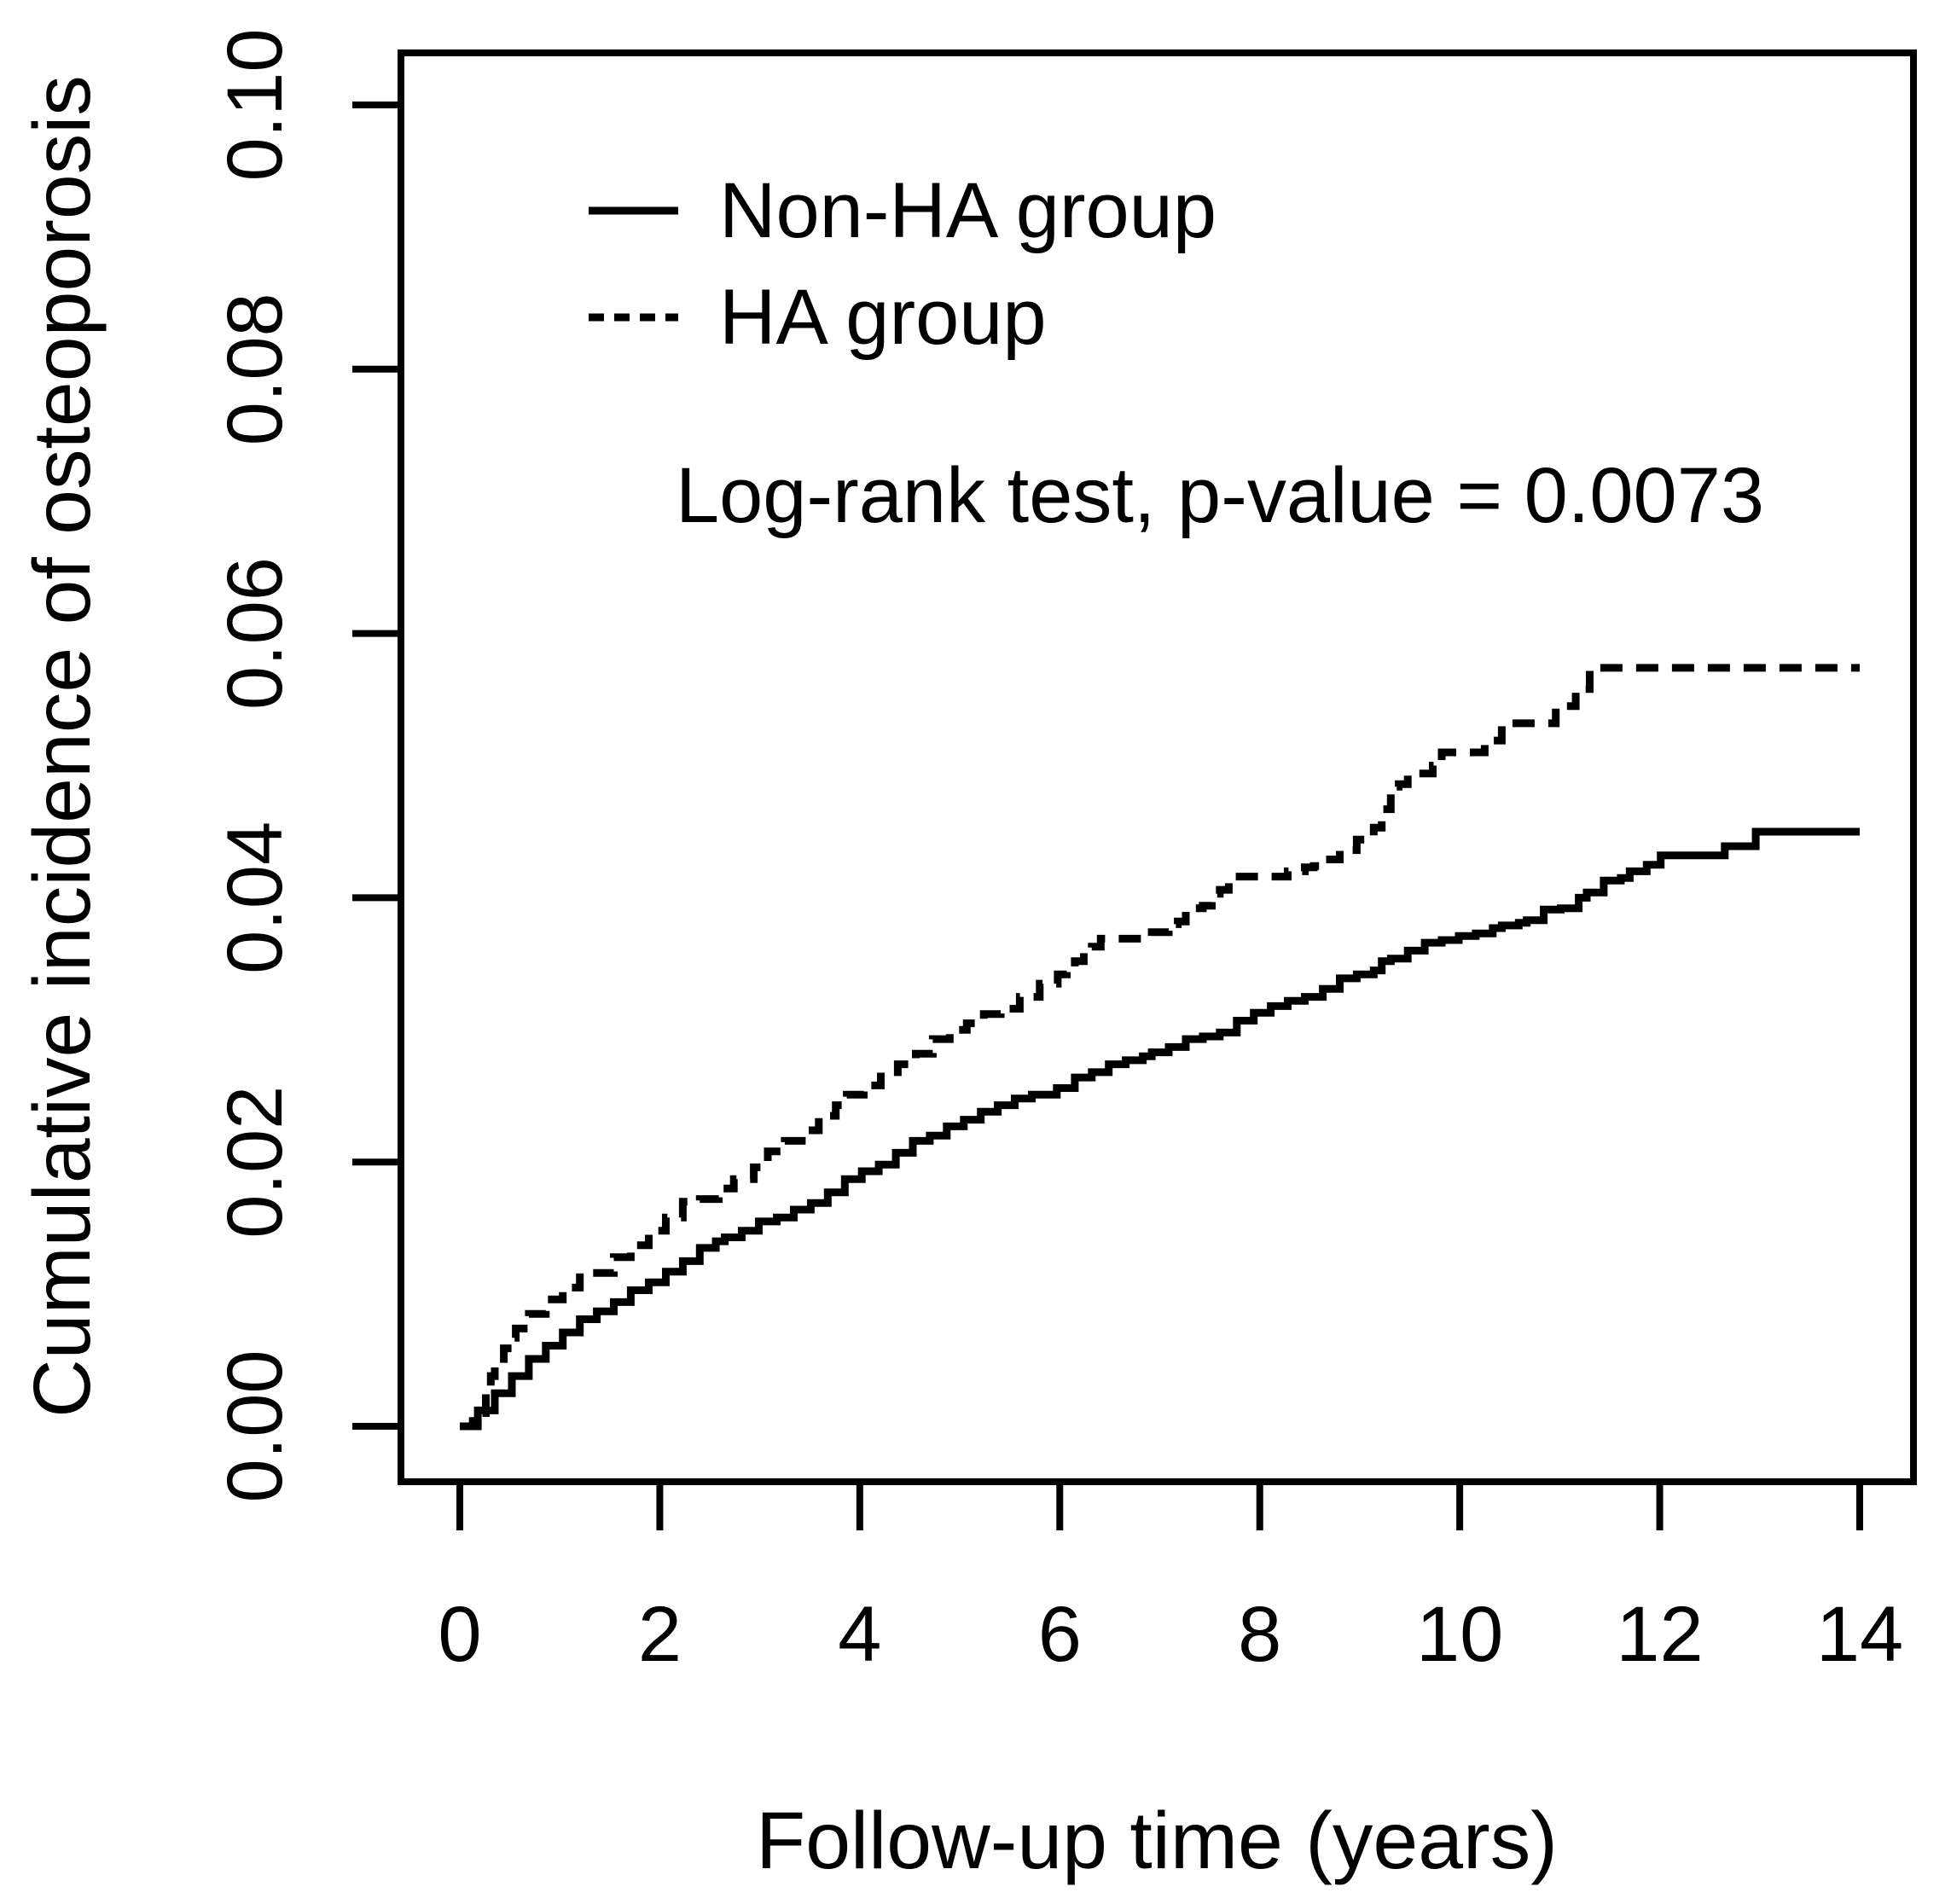 This screenshot has width=1951, height=1904. What do you see at coordinates (902, 264) in the screenshot?
I see `legend: Non-HA group HA group` at bounding box center [902, 264].